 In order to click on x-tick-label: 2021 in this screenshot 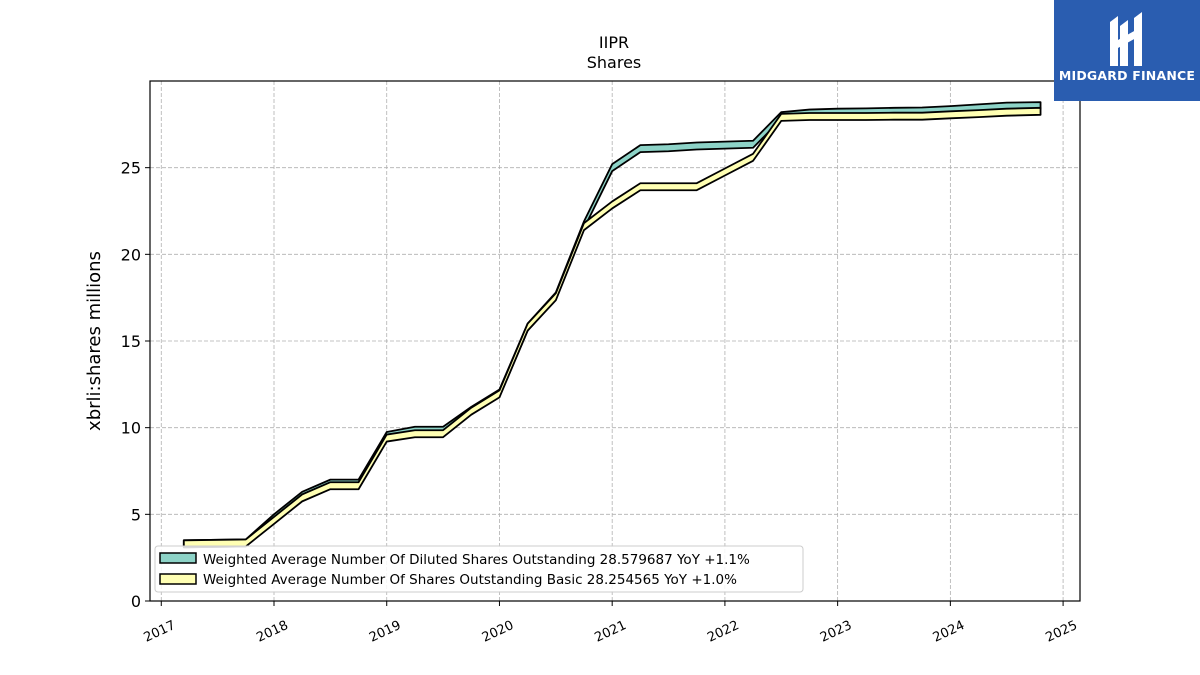, I will do `click(611, 632)`.